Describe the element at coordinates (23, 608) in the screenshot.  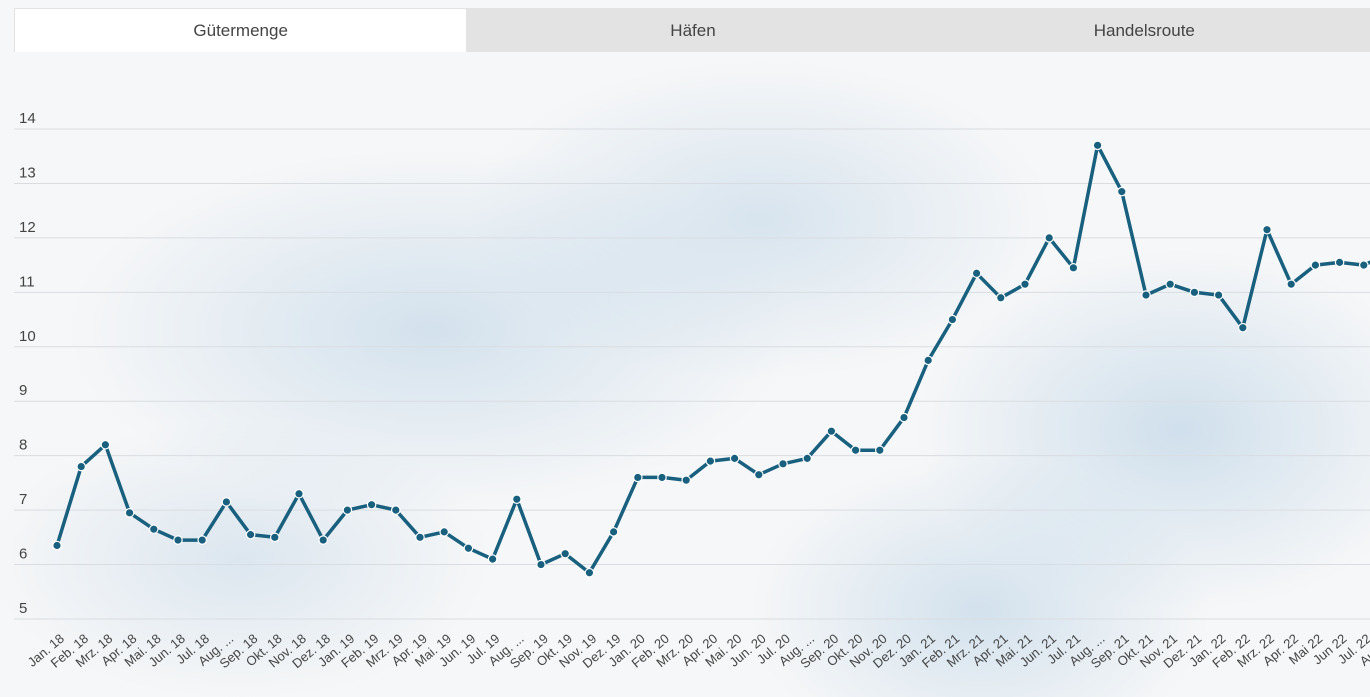
I see `y-tick-label: 5` at that location.